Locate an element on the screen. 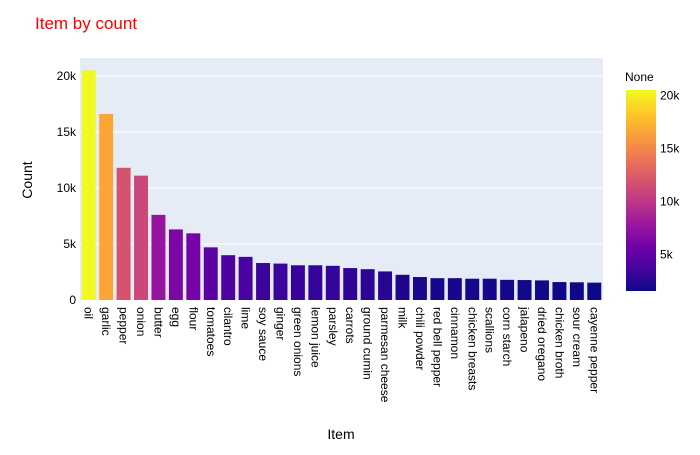 The width and height of the screenshot is (700, 455). colorbar-ticks: 5k 10k 15k 20k is located at coordinates (670, 174).